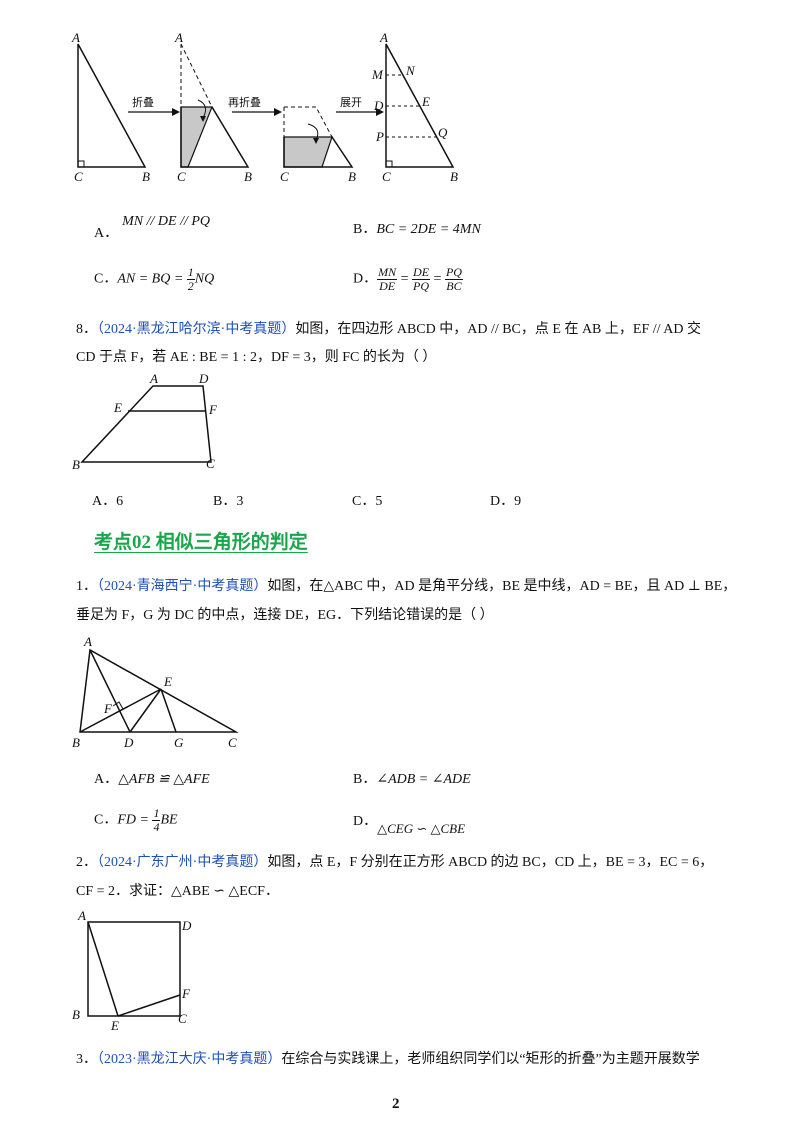 This screenshot has width=800, height=1132. I want to click on q8-label-b: B, so click(76, 464).